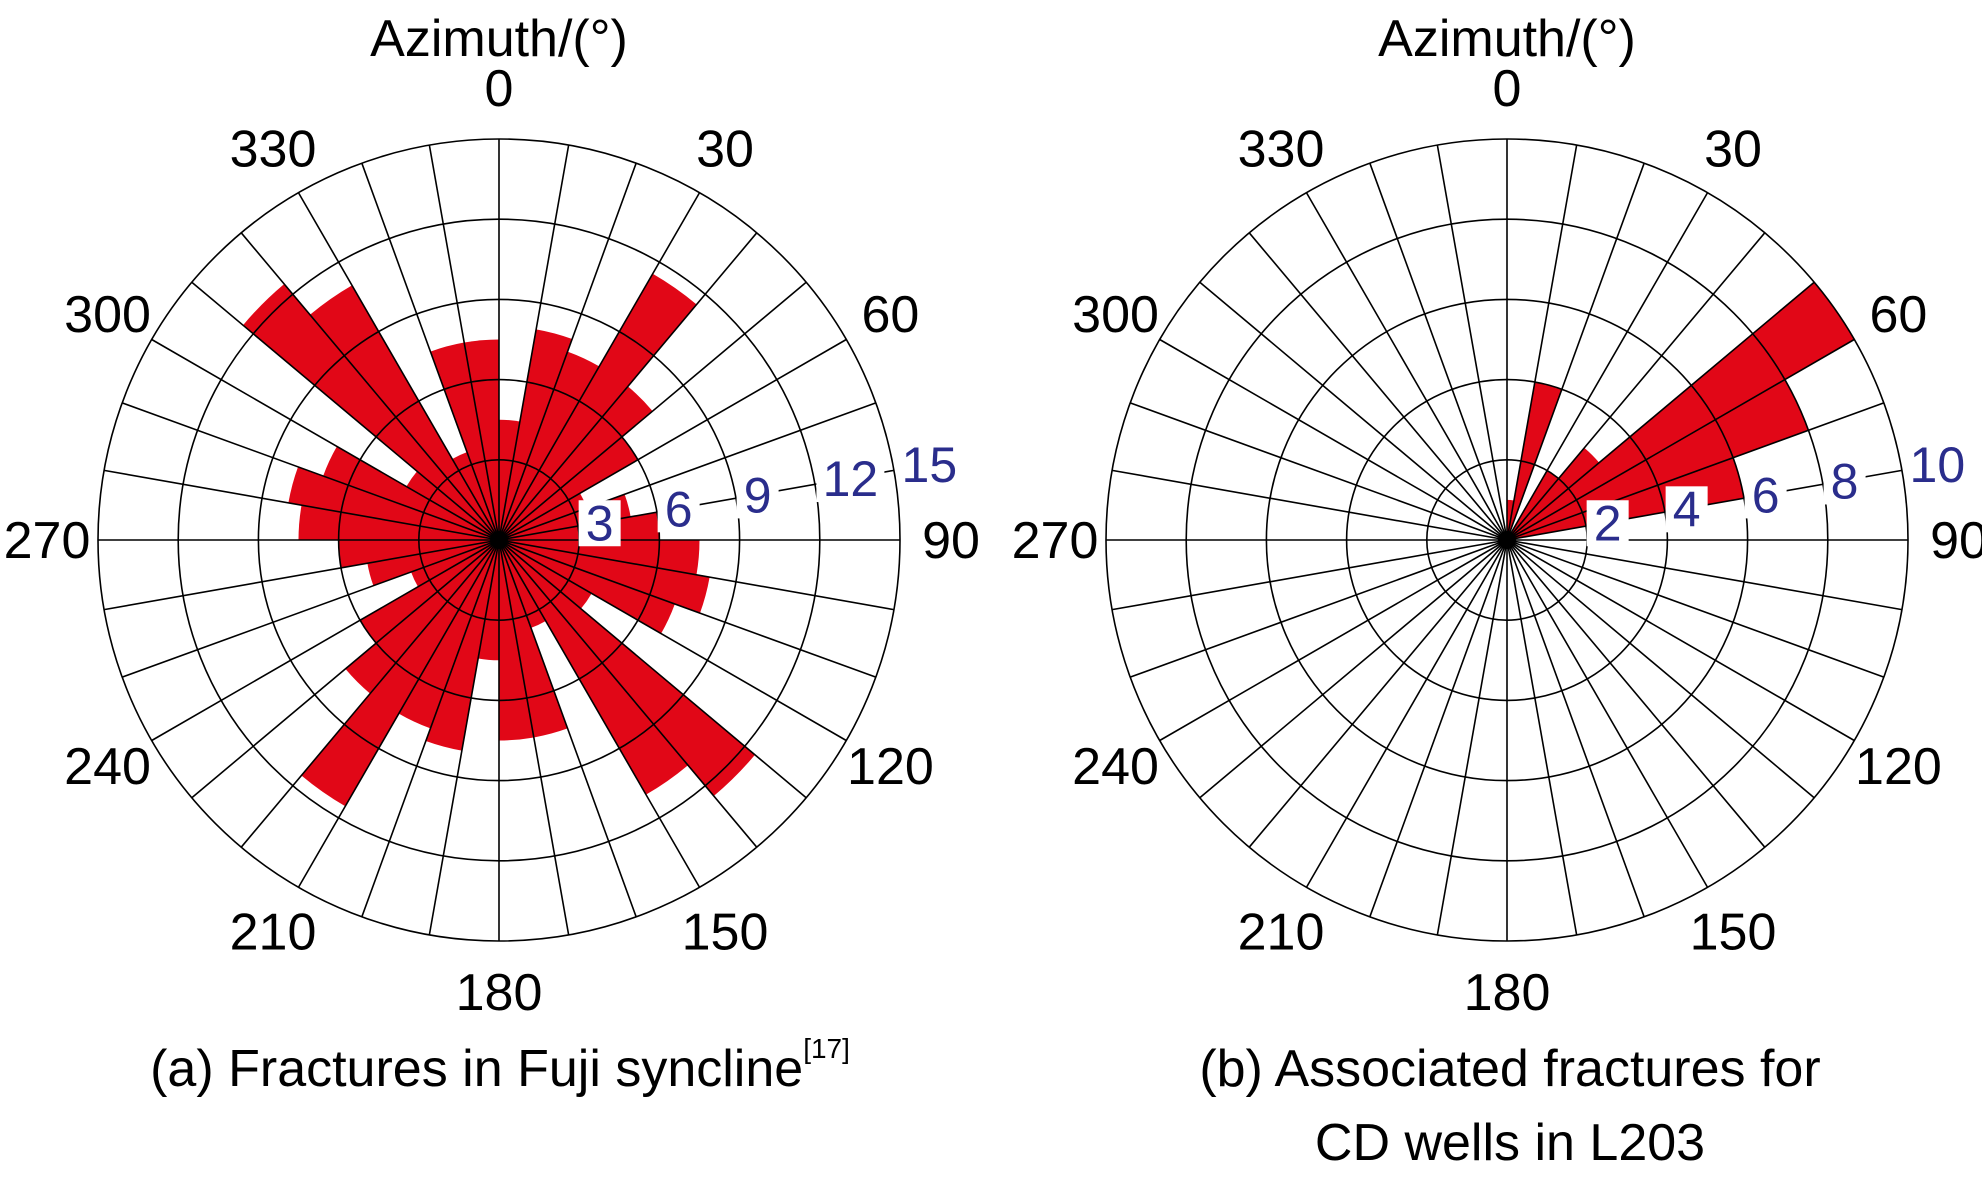 The height and width of the screenshot is (1181, 1982). I want to click on angle-tick-label: 300, so click(1115, 315).